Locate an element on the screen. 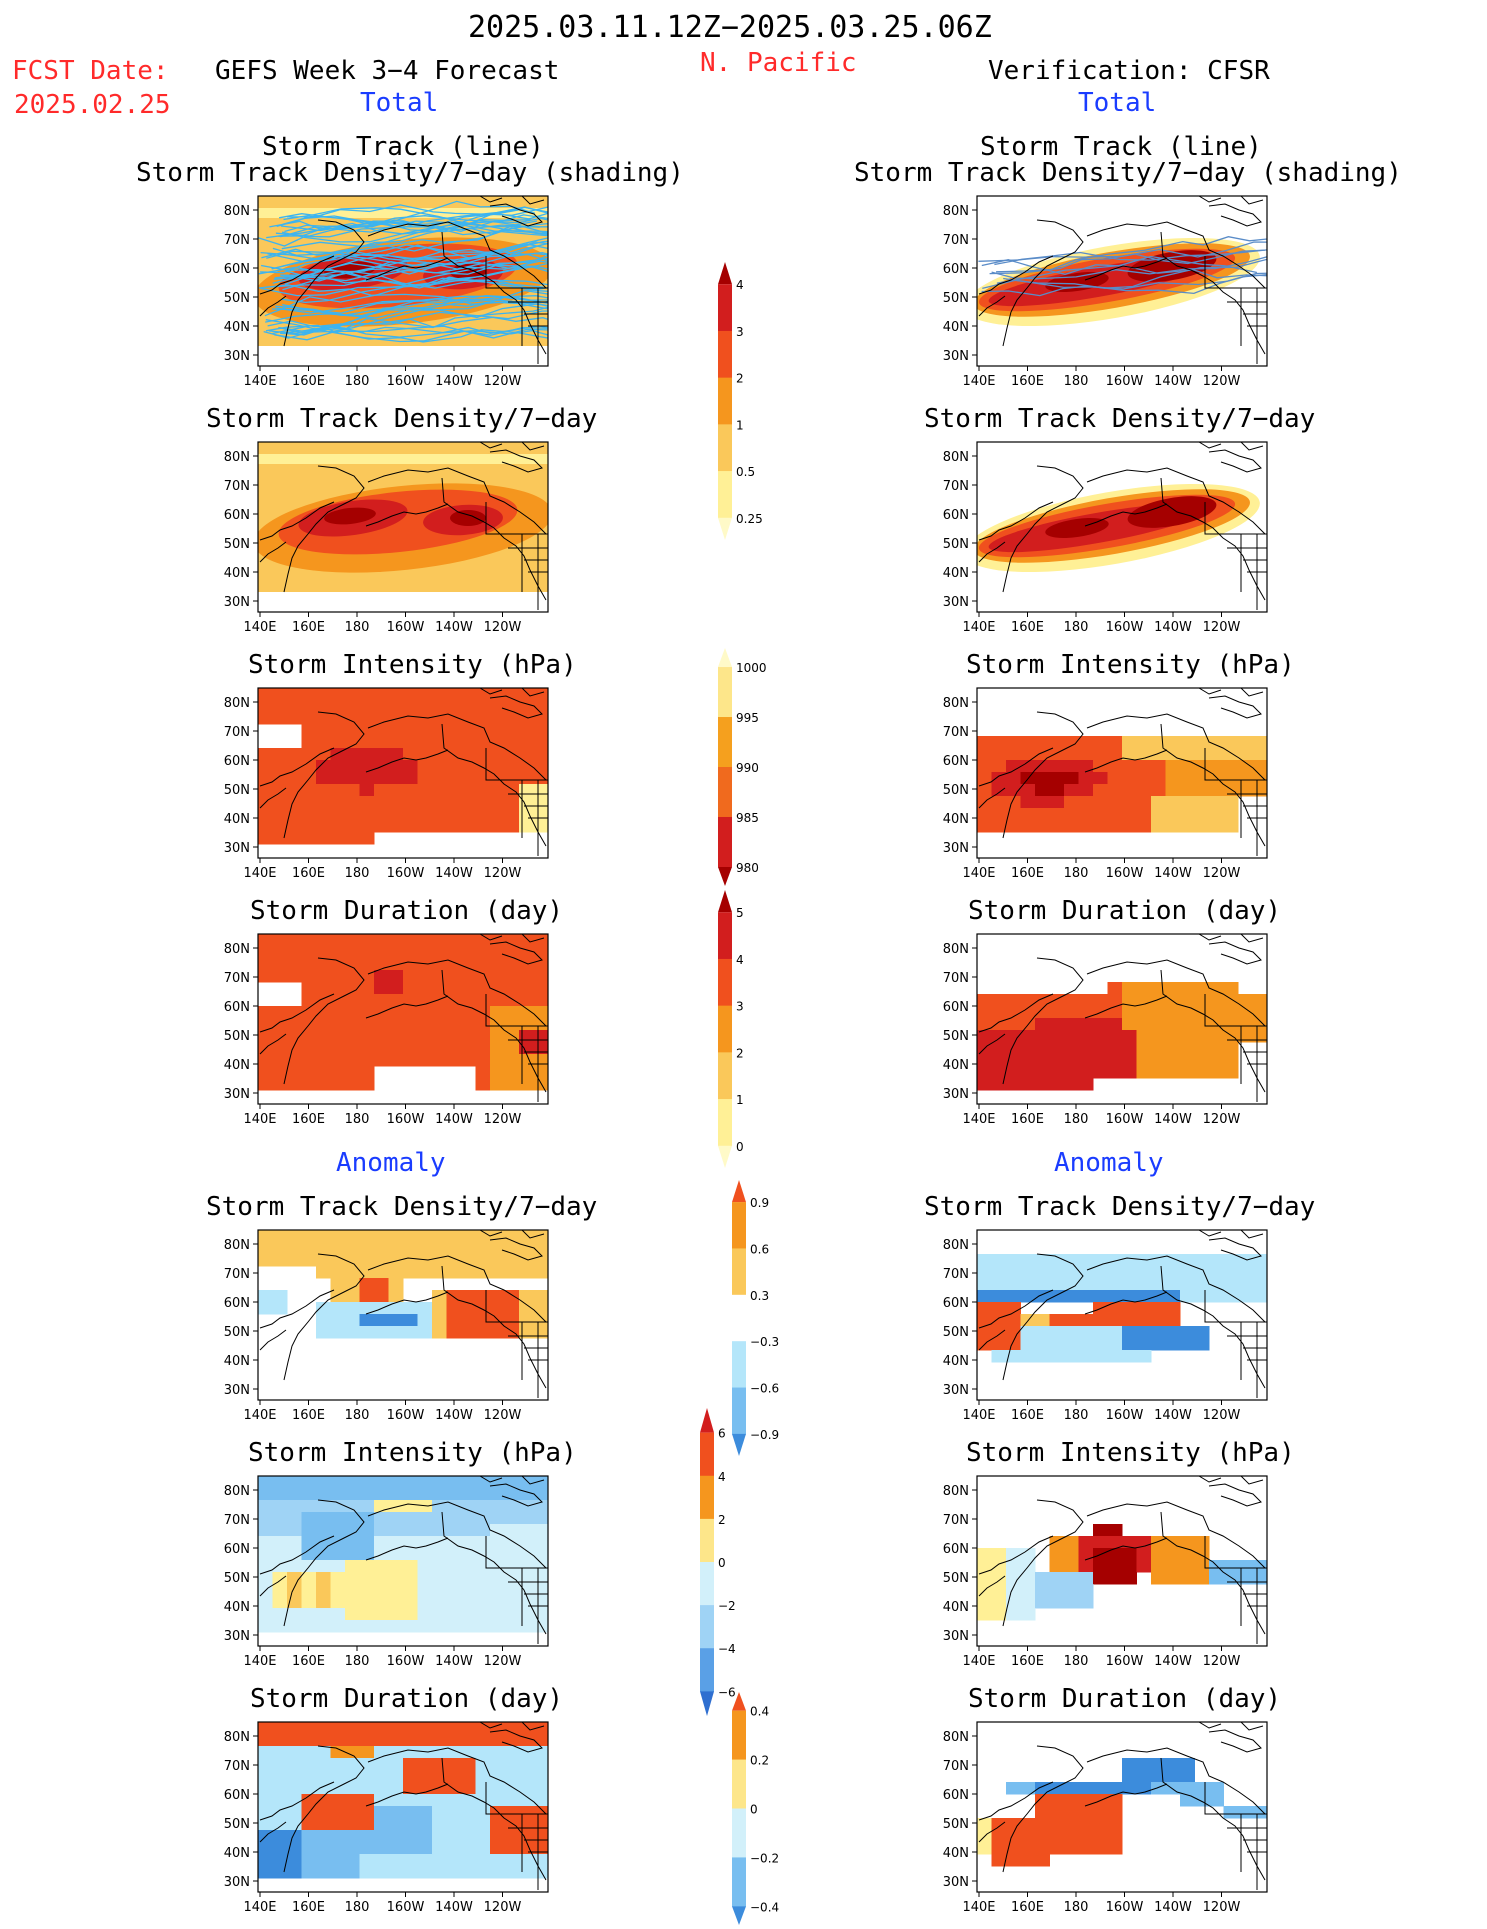  right-intensity-anom-title: Storm Intensity (hPa) is located at coordinates (1130, 1453).